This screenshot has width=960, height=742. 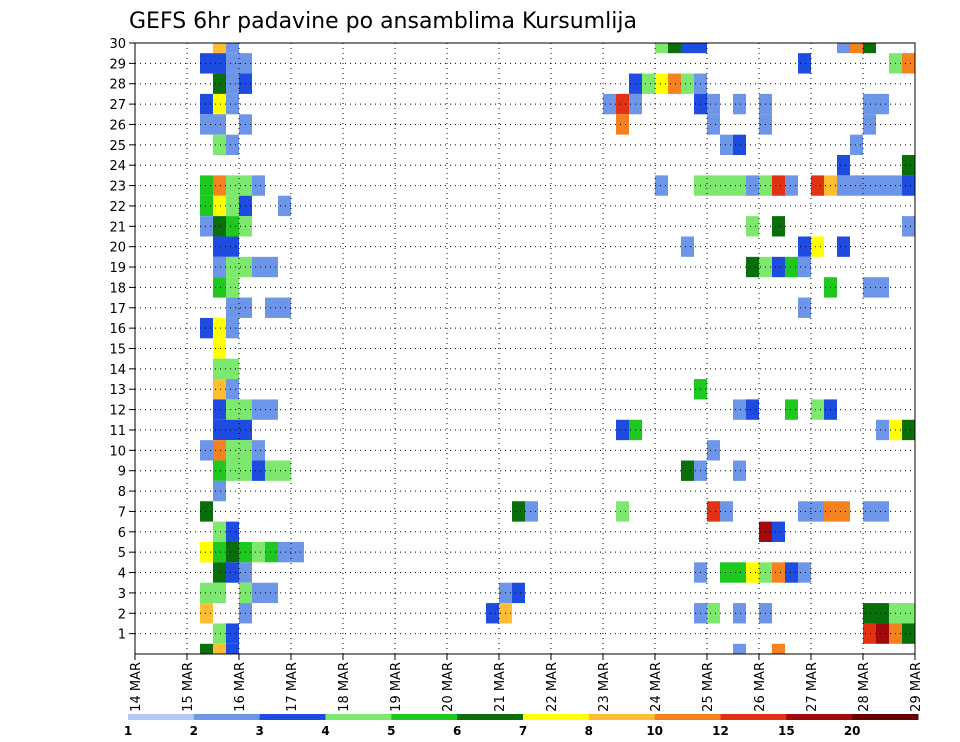 I want to click on legend-label: 20, so click(x=852, y=731).